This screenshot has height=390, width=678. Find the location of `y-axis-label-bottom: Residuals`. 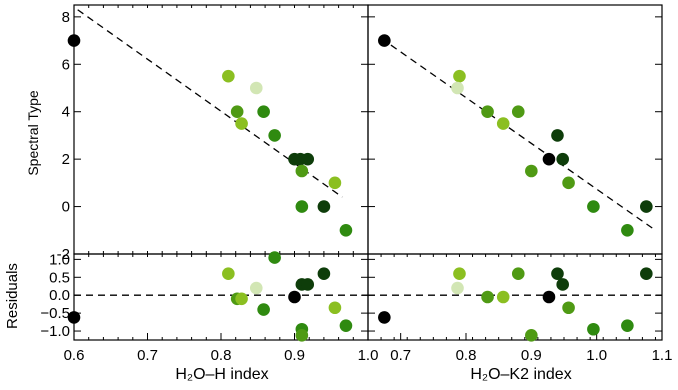

y-axis-label-bottom: Residuals is located at coordinates (12, 296).